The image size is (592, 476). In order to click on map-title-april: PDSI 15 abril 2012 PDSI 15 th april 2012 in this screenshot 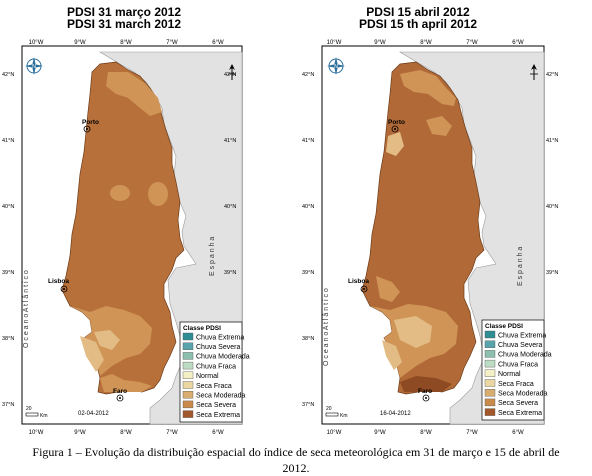, I will do `click(418, 18)`.